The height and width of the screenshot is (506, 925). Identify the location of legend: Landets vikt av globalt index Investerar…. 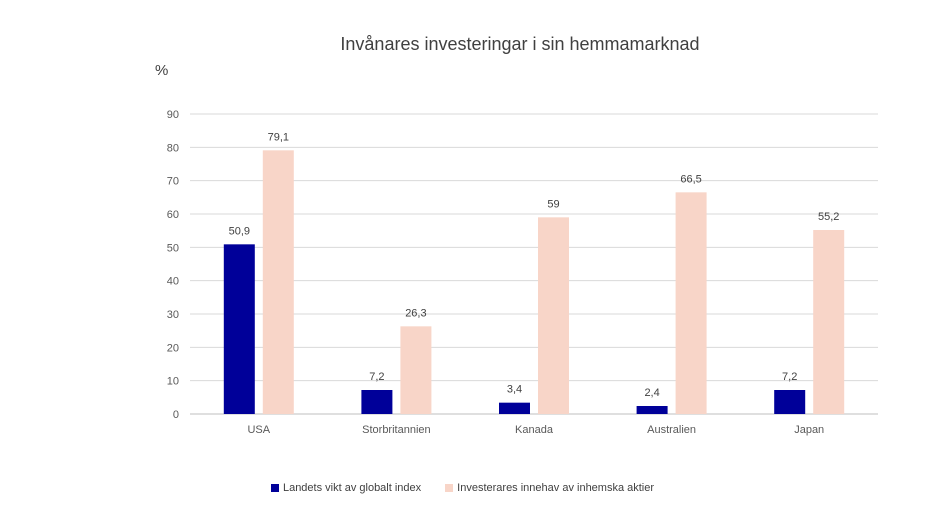
(462, 488).